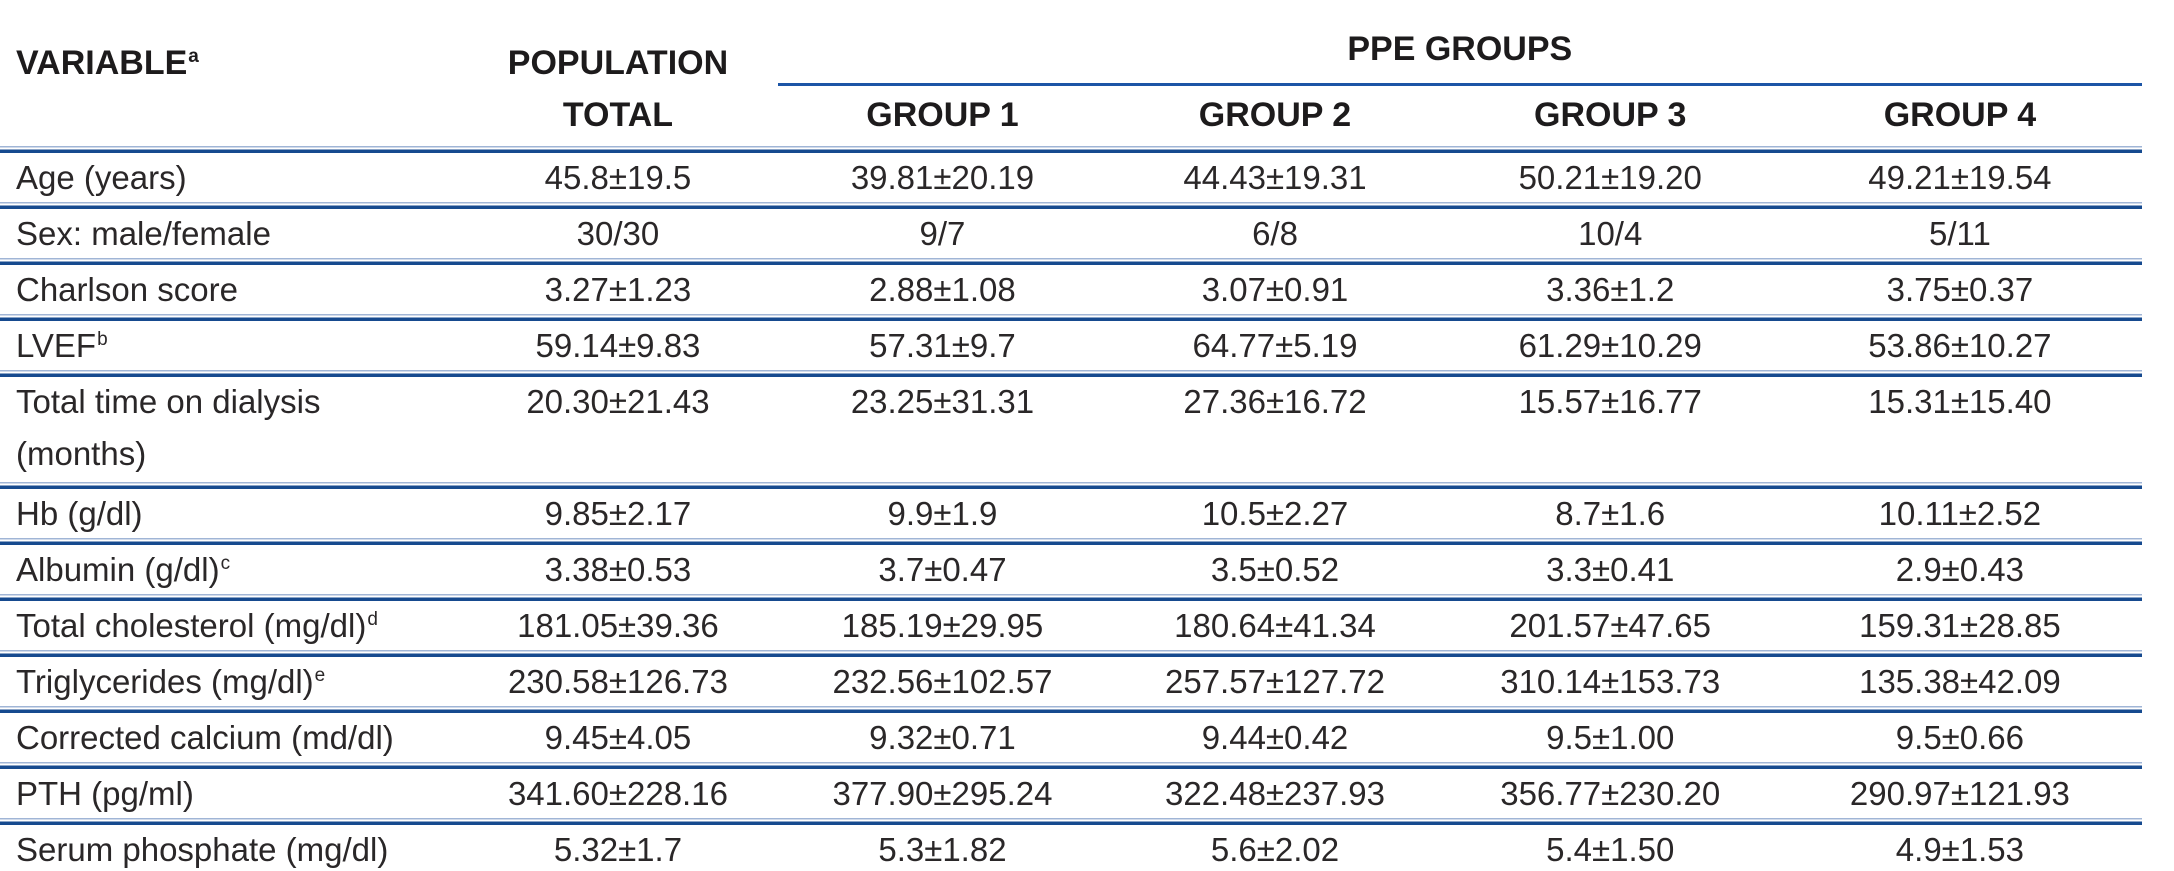  Describe the element at coordinates (101, 177) in the screenshot. I see `row-label: Age (years)` at that location.